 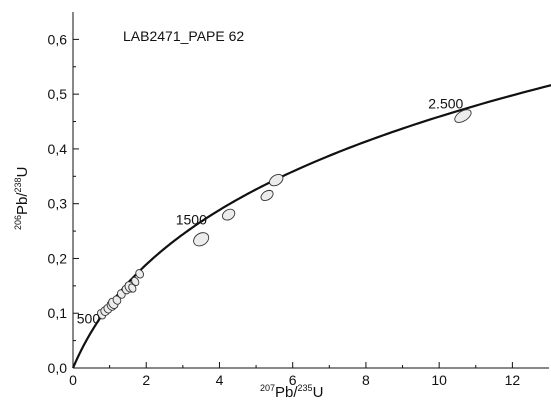 I want to click on x-tick-label: 12, so click(x=513, y=380).